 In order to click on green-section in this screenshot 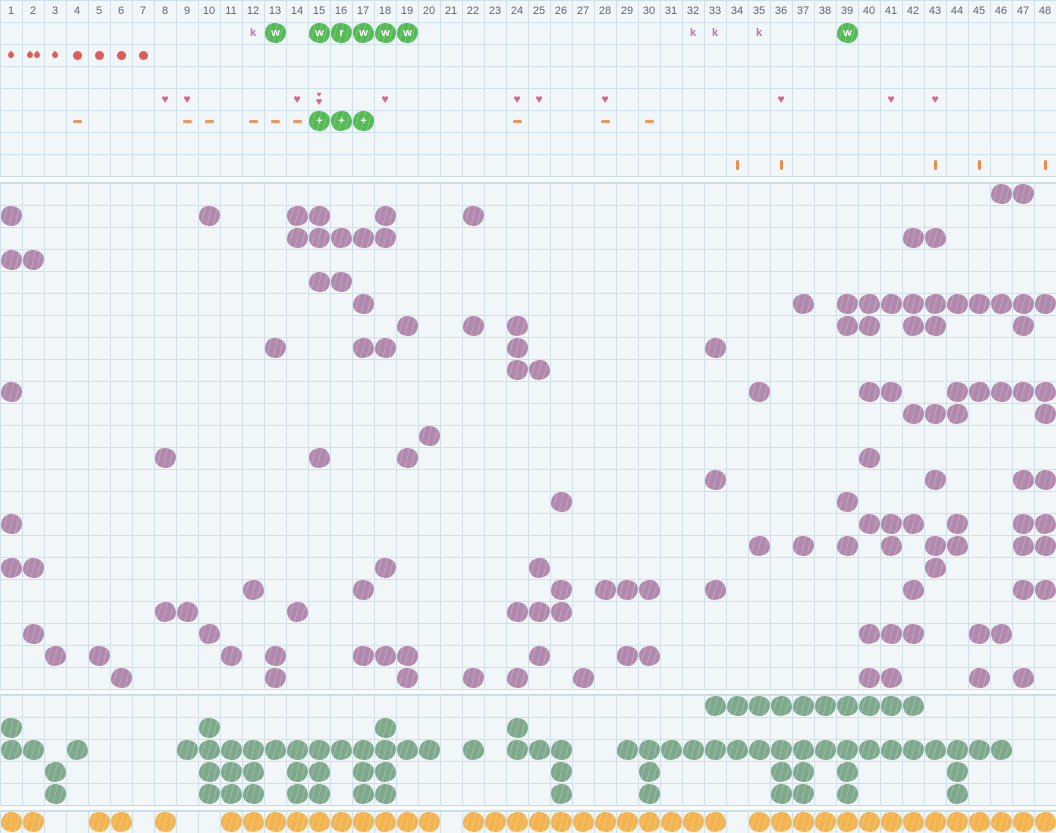, I will do `click(528, 750)`.